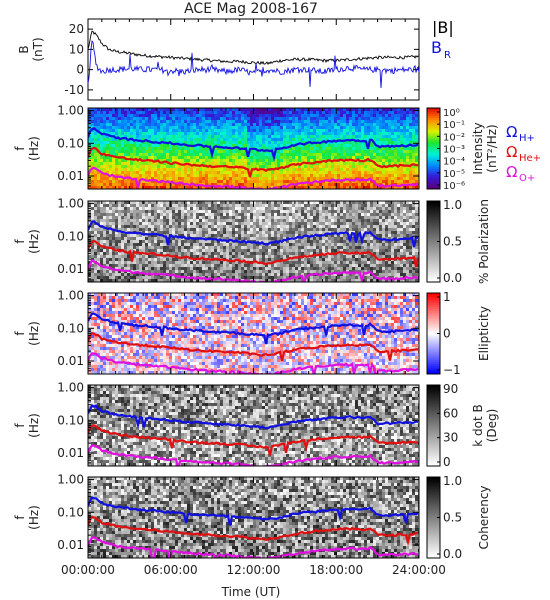 The image size is (550, 600). Describe the element at coordinates (24, 49) in the screenshot. I see `mag-ylabel: B` at that location.